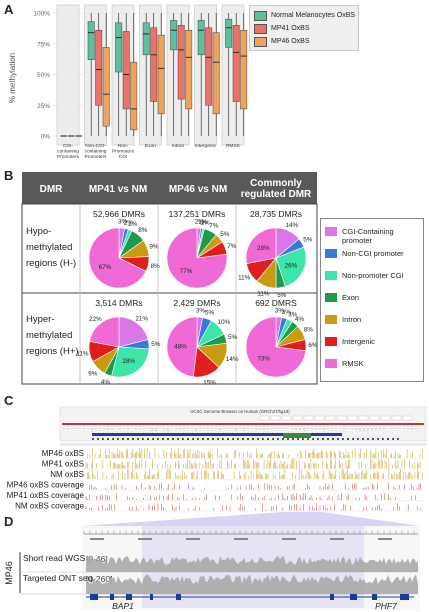  What do you see at coordinates (41, 14) in the screenshot?
I see `y-tick-label: 100%` at bounding box center [41, 14].